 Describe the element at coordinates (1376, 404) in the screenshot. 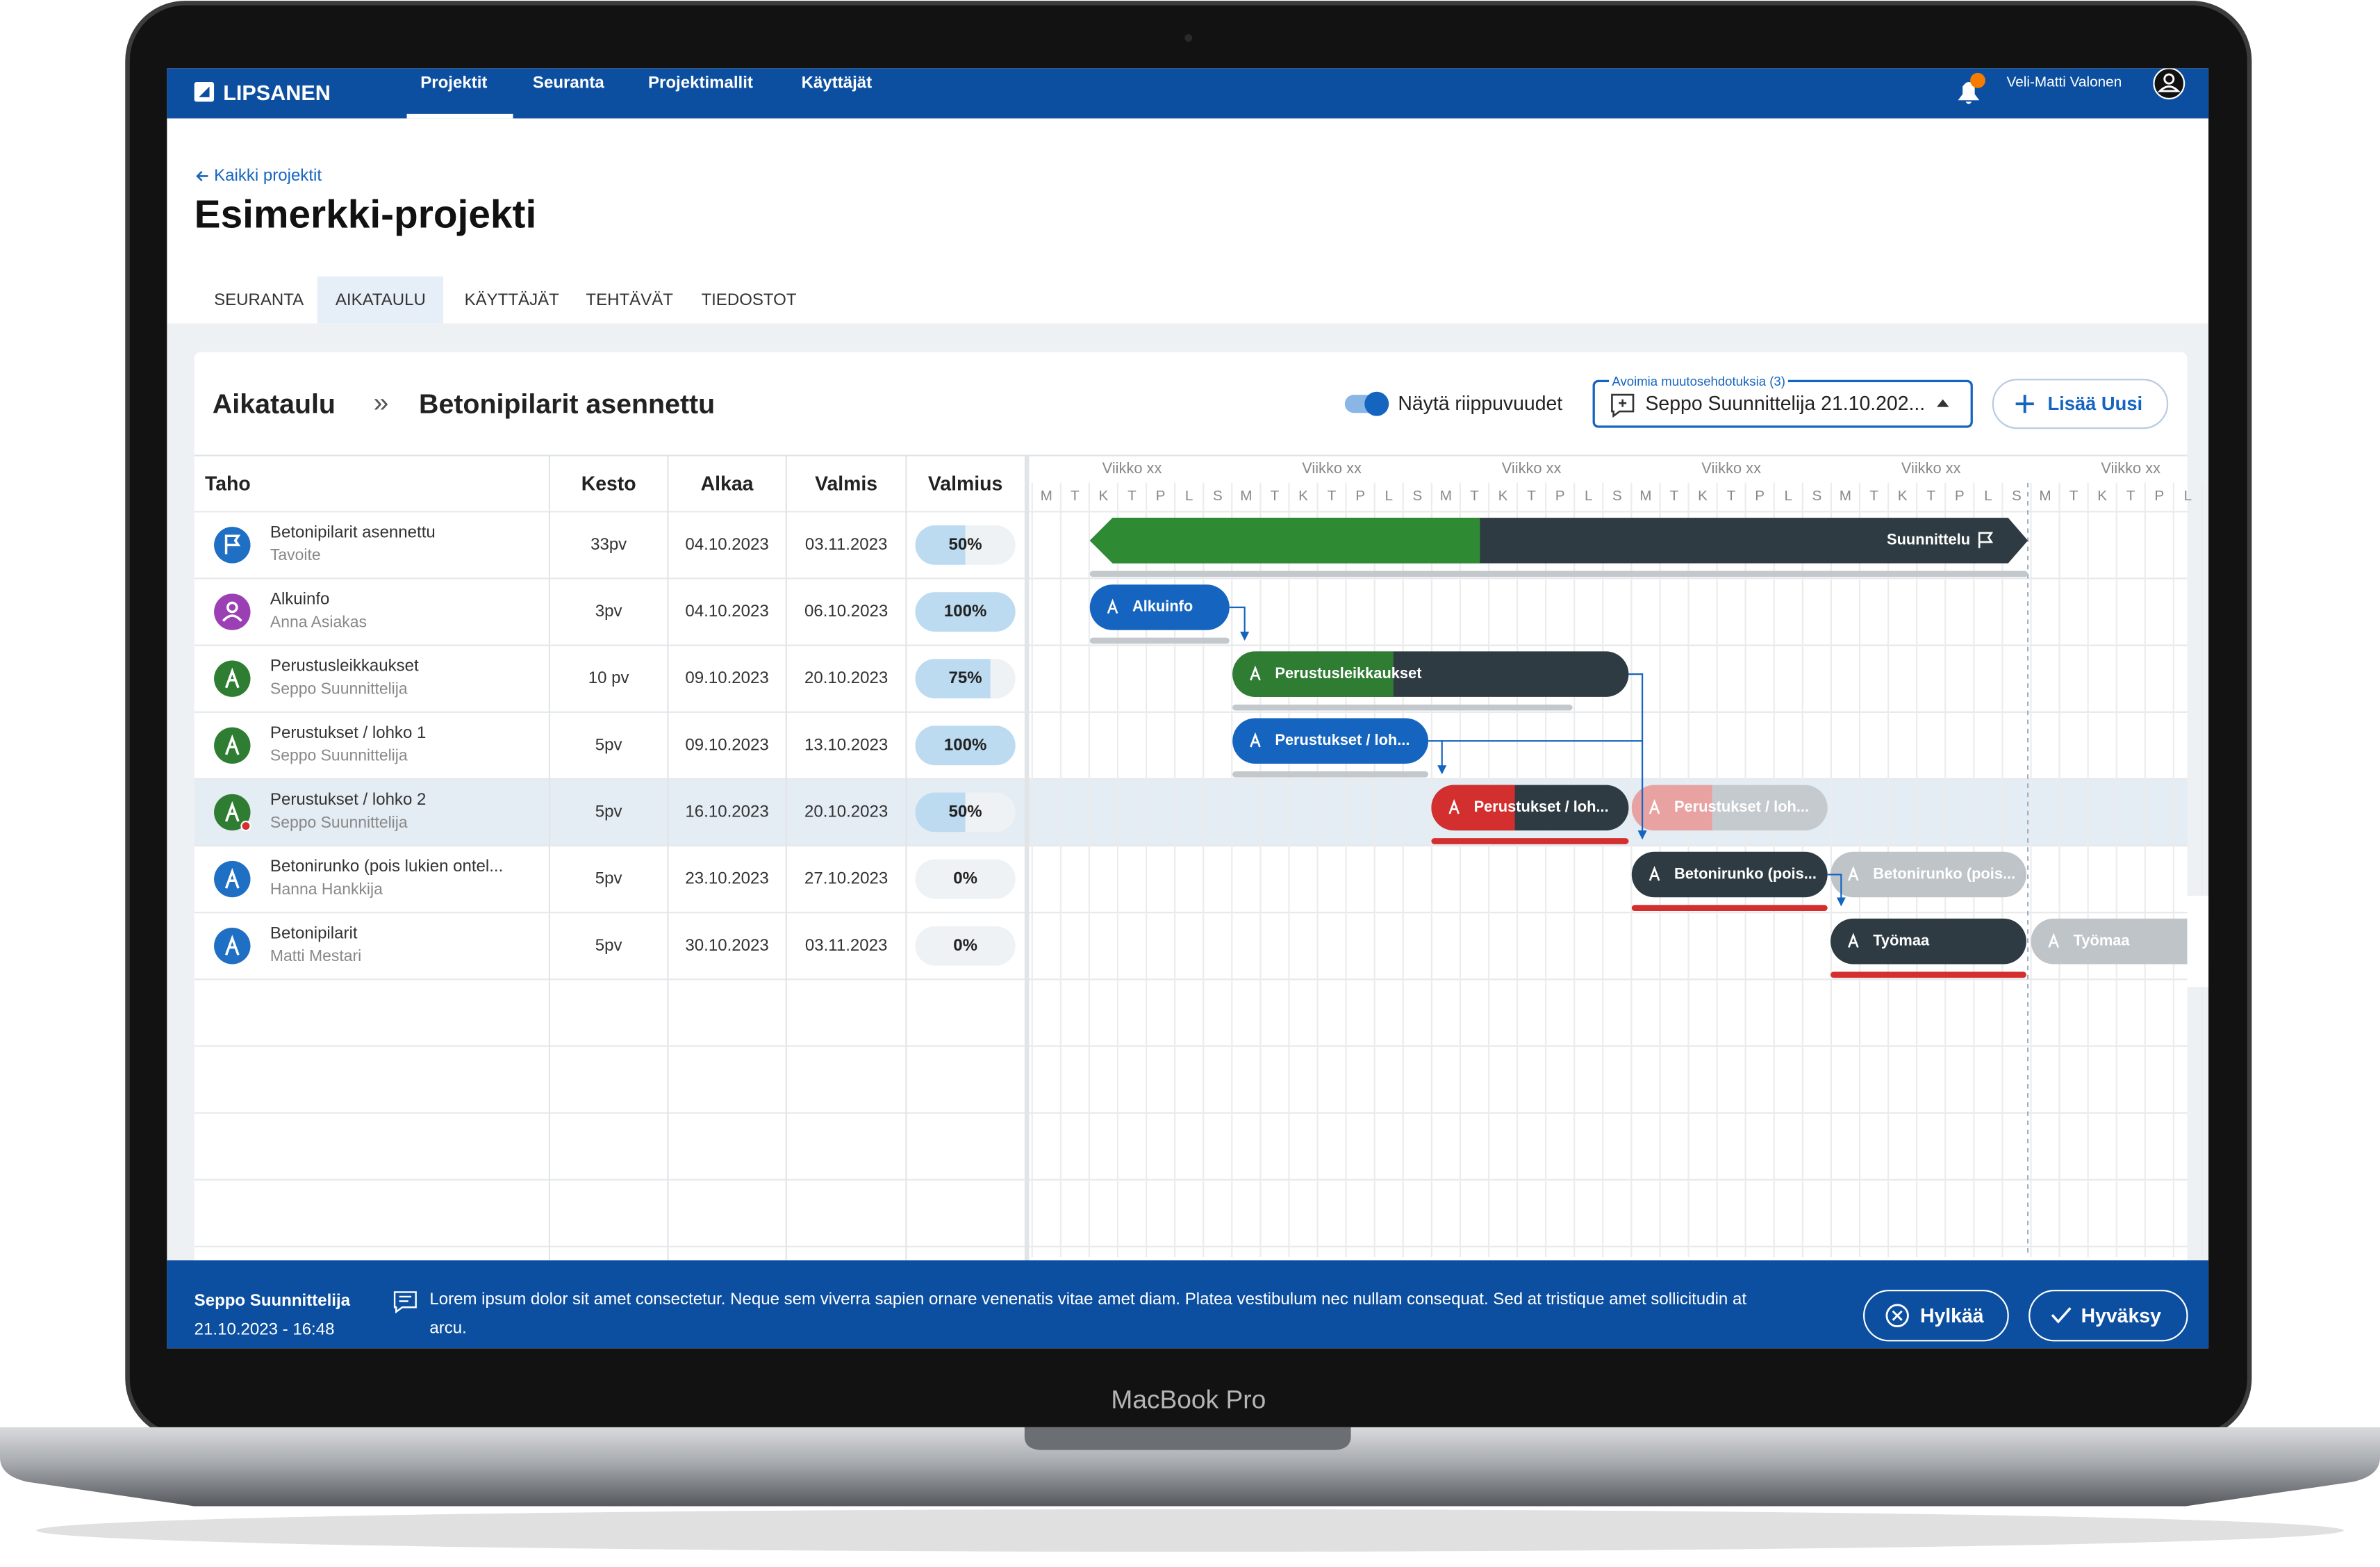

I see `toggle-knob` at that location.